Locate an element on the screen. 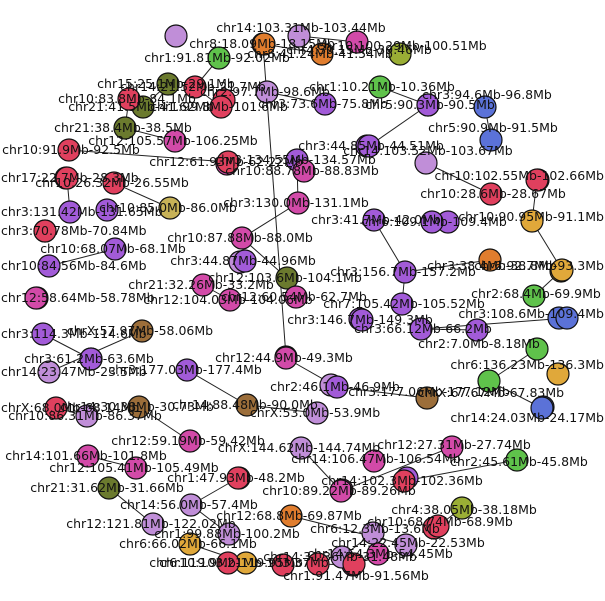 The width and height of the screenshot is (605, 601). node-label: chr3:94.6Mb-96.8Mb is located at coordinates (487, 94).